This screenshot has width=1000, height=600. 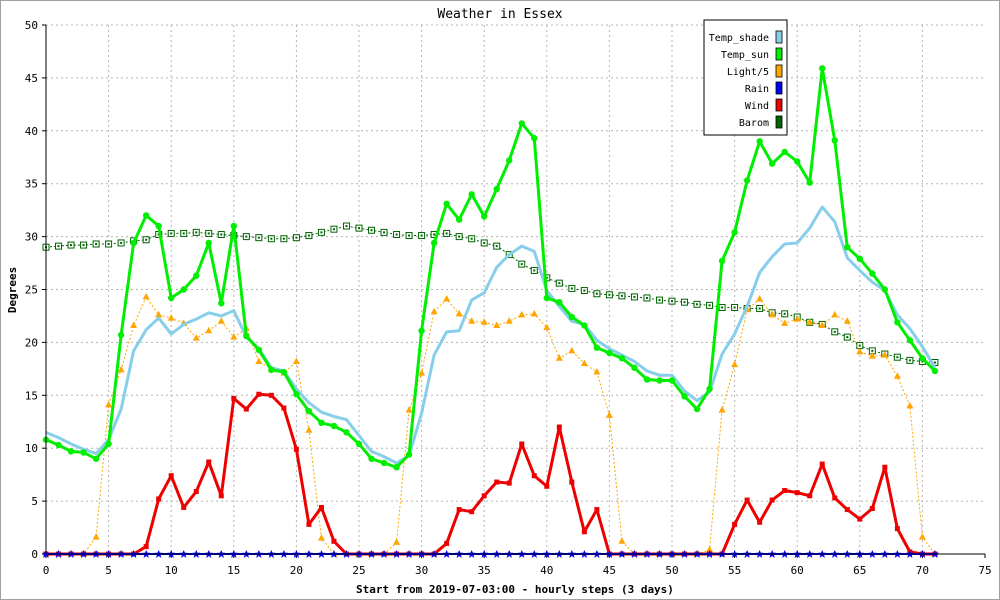 I want to click on x-tick-label: 55, so click(x=734, y=570).